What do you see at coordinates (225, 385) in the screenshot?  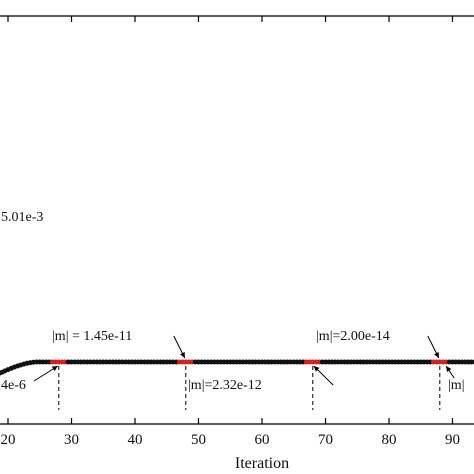 I see `annotation-m-2-32e-12: |m|=2.32e-12` at bounding box center [225, 385].